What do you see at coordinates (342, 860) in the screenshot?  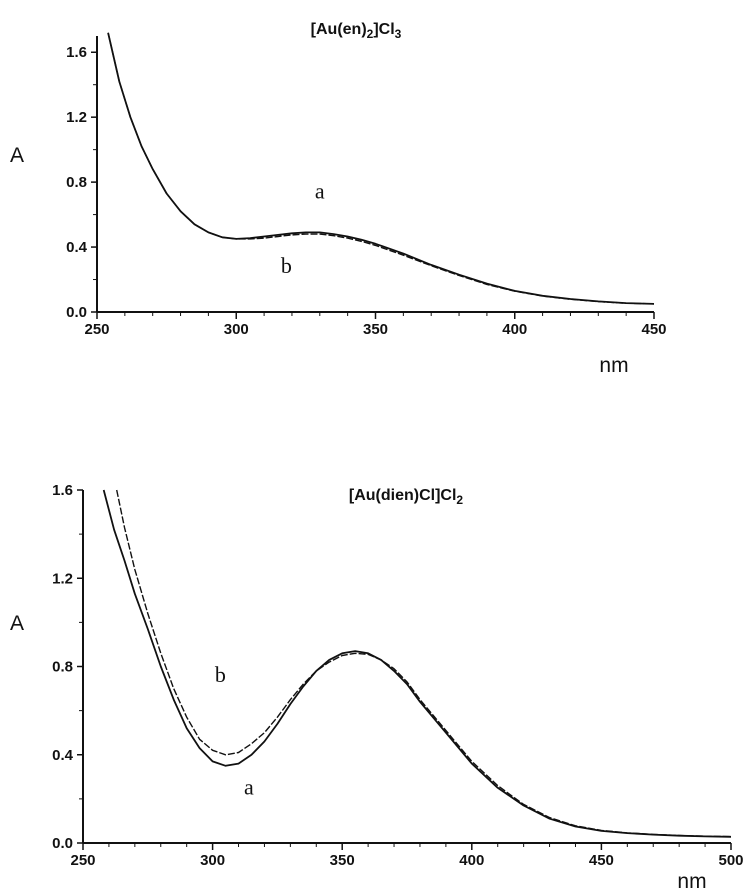 I see `chart-bottom-x-tick-label: 350` at bounding box center [342, 860].